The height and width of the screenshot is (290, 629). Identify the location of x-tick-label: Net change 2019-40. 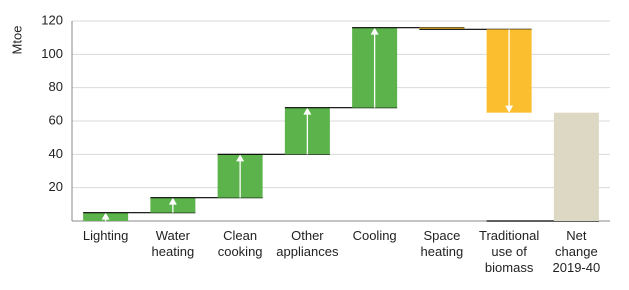
(577, 251).